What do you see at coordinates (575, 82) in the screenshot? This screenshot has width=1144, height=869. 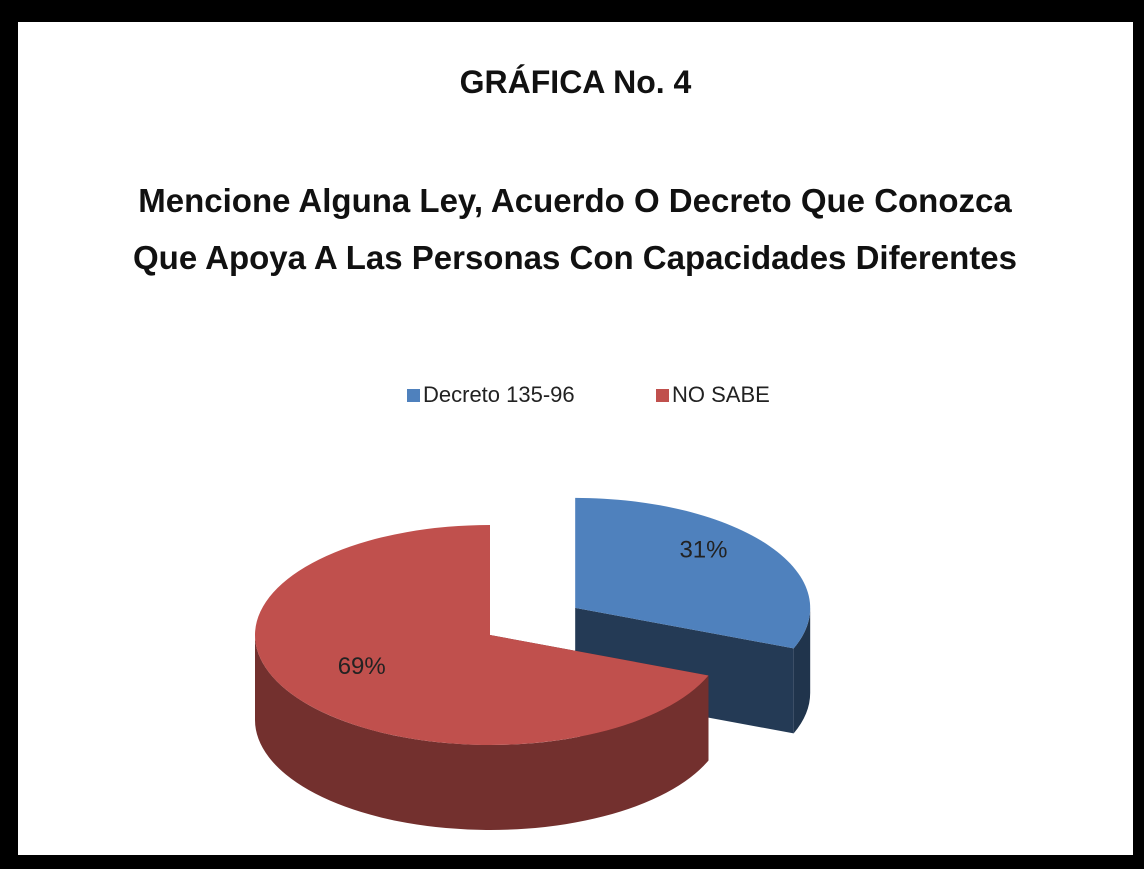 I see `chart-title: GRÁFICA No. 4` at bounding box center [575, 82].